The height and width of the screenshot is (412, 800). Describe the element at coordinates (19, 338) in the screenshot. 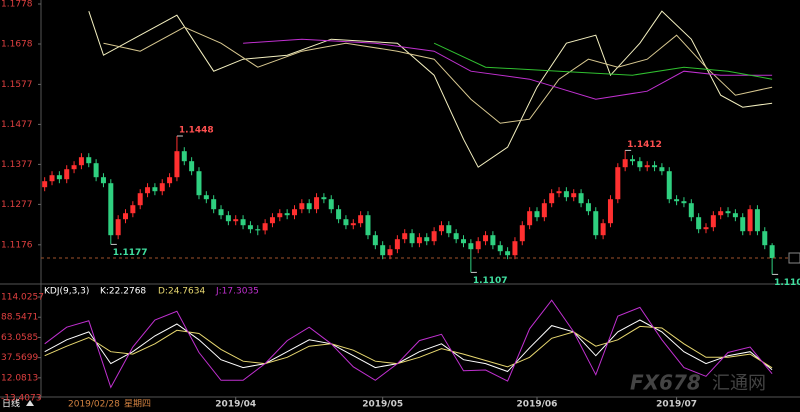

I see `y-tick-label: 63.0585` at that location.